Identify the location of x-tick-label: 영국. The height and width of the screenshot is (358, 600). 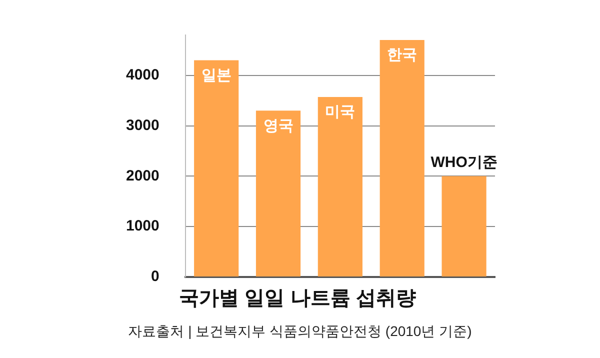
(278, 125).